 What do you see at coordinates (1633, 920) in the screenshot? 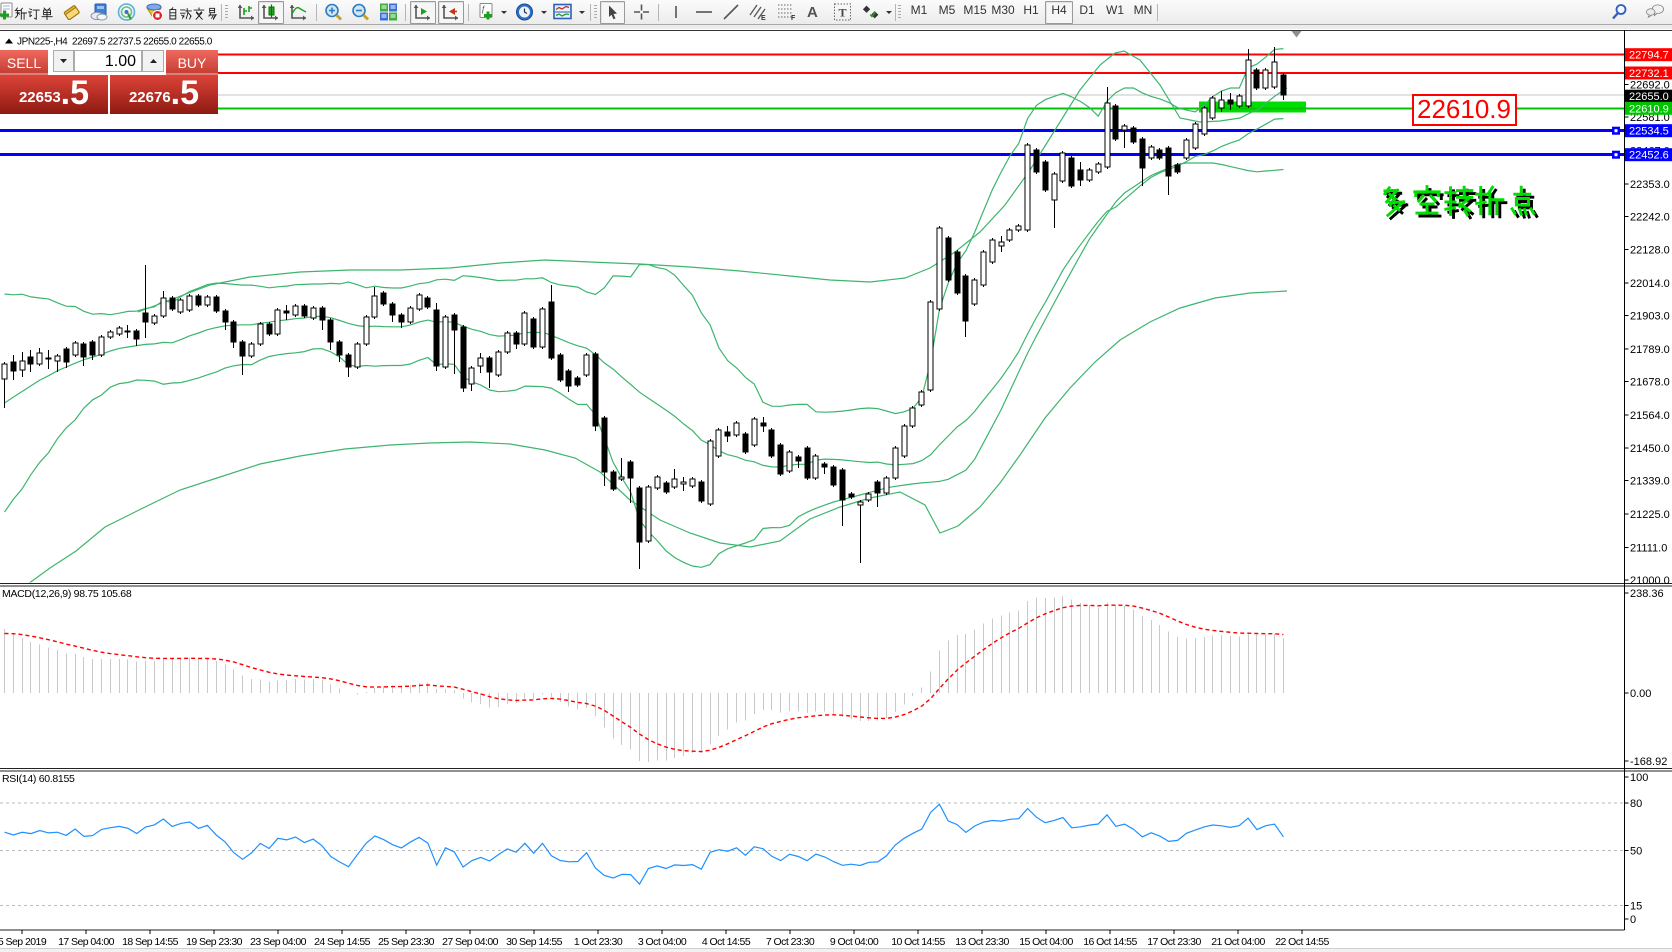
I see `svg-text: 0` at bounding box center [1633, 920].